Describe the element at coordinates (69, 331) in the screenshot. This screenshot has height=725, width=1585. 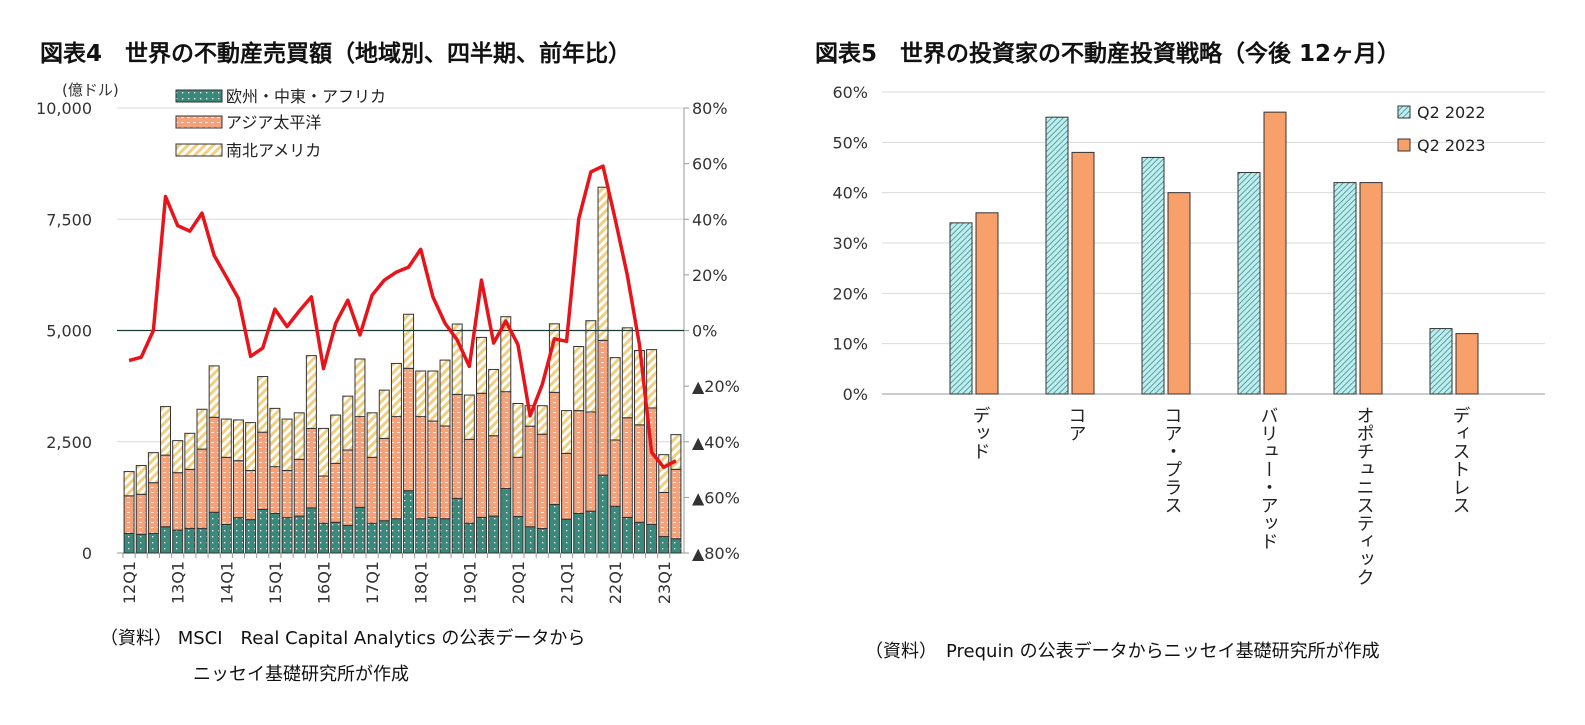
I see `y-tick-label: 5,000` at that location.